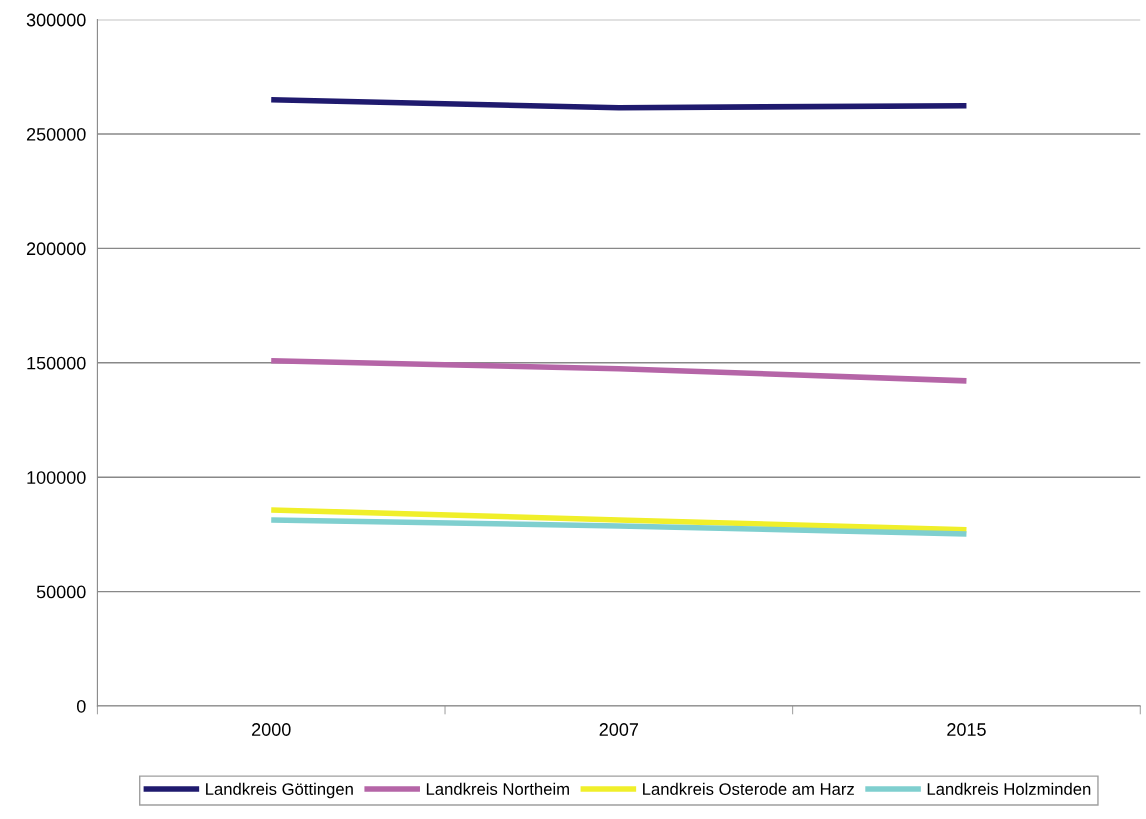 This screenshot has height=819, width=1146. Describe the element at coordinates (56, 477) in the screenshot. I see `y-tick-label: 100000` at that location.